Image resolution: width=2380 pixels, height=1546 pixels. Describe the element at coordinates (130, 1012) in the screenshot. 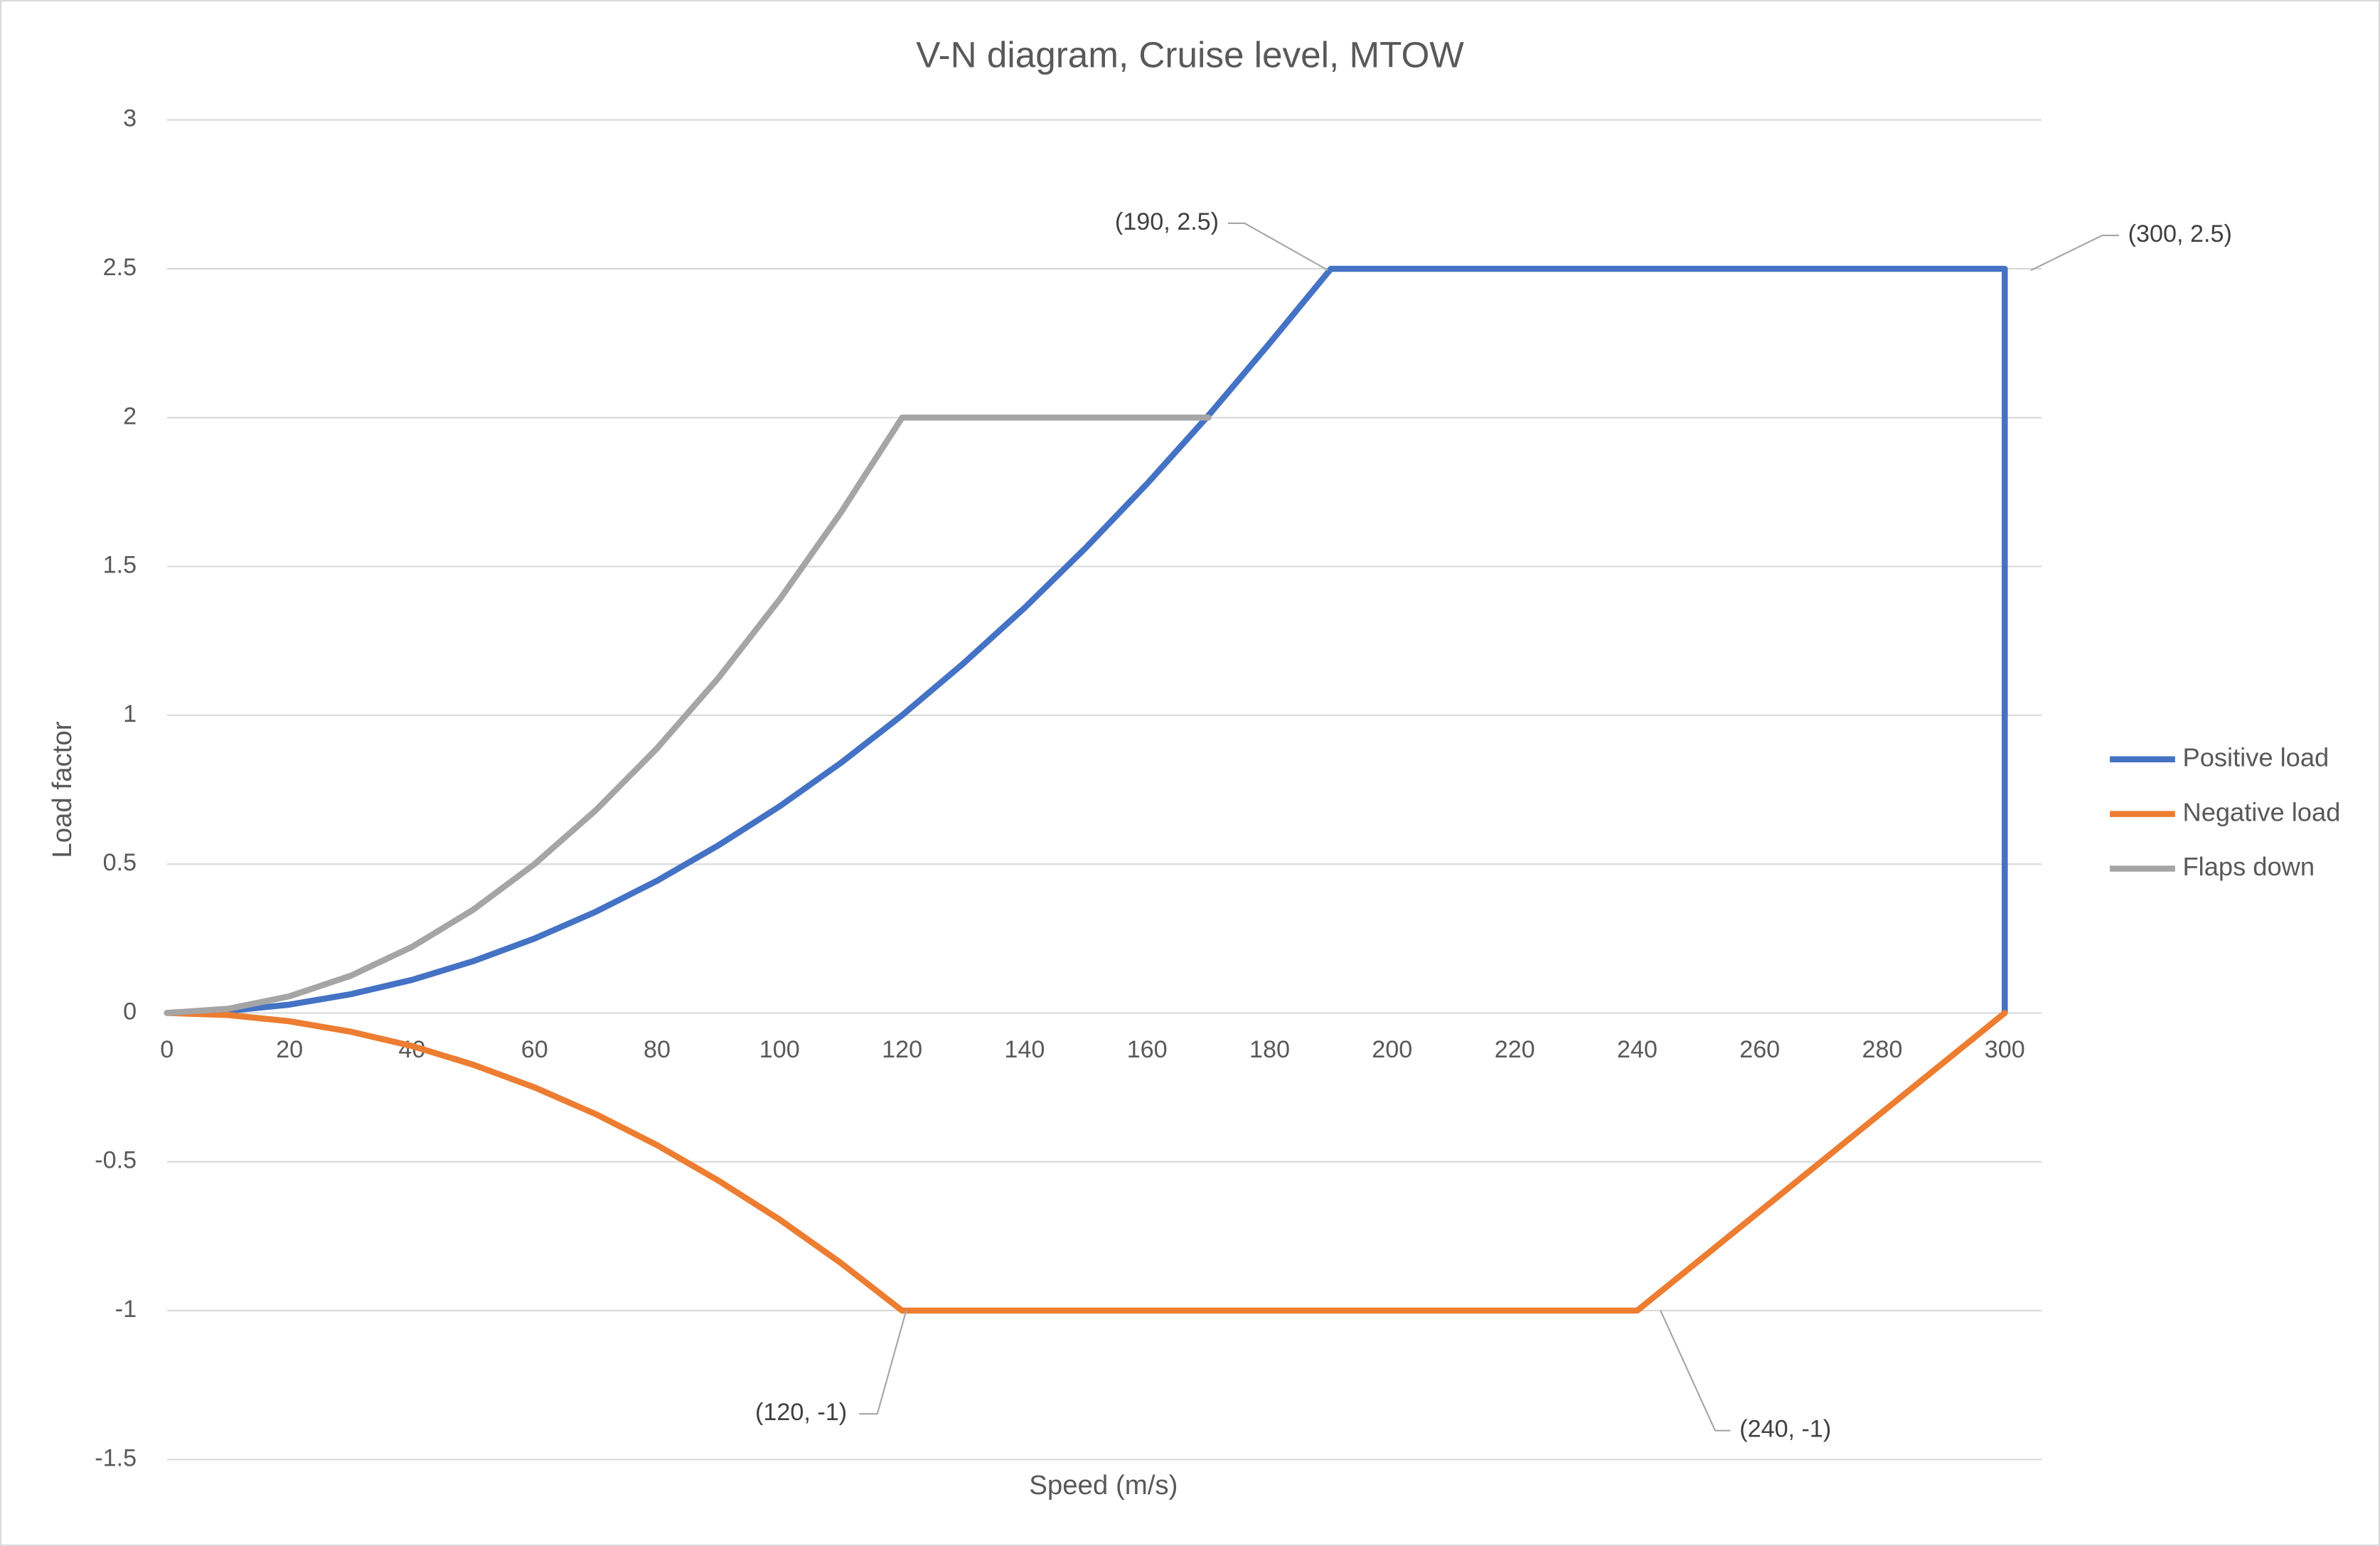

I see `y-tick-label: 0` at that location.